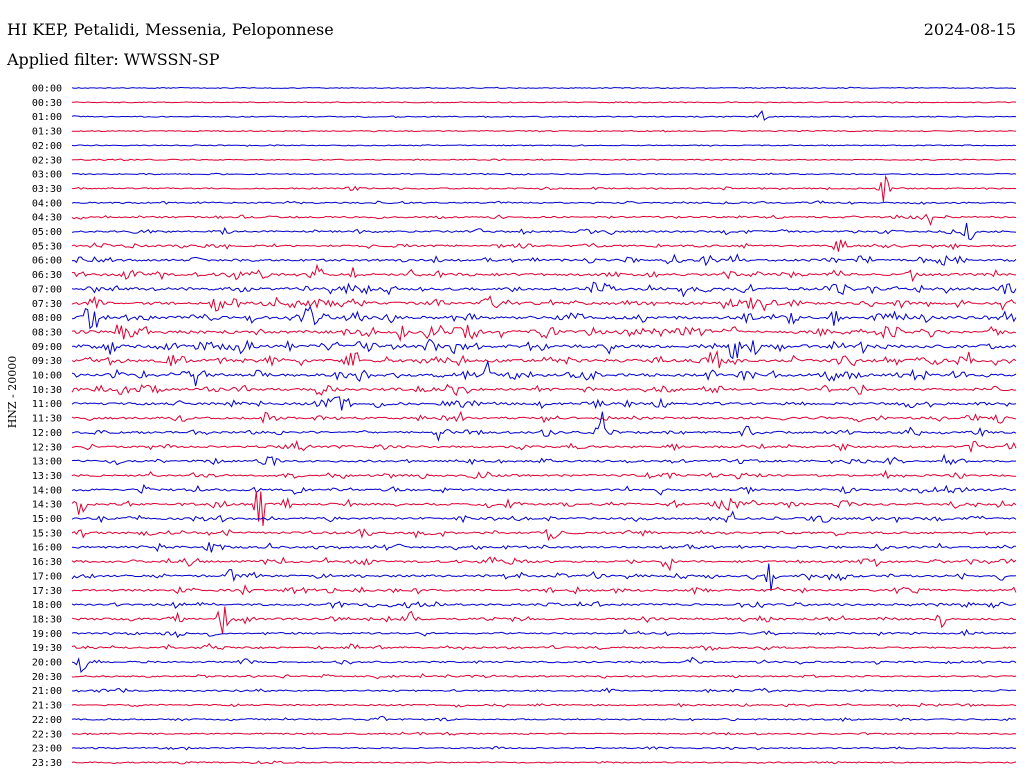 Image resolution: width=1024 pixels, height=780 pixels. Describe the element at coordinates (47, 275) in the screenshot. I see `time-tick-label: 06:30` at that location.